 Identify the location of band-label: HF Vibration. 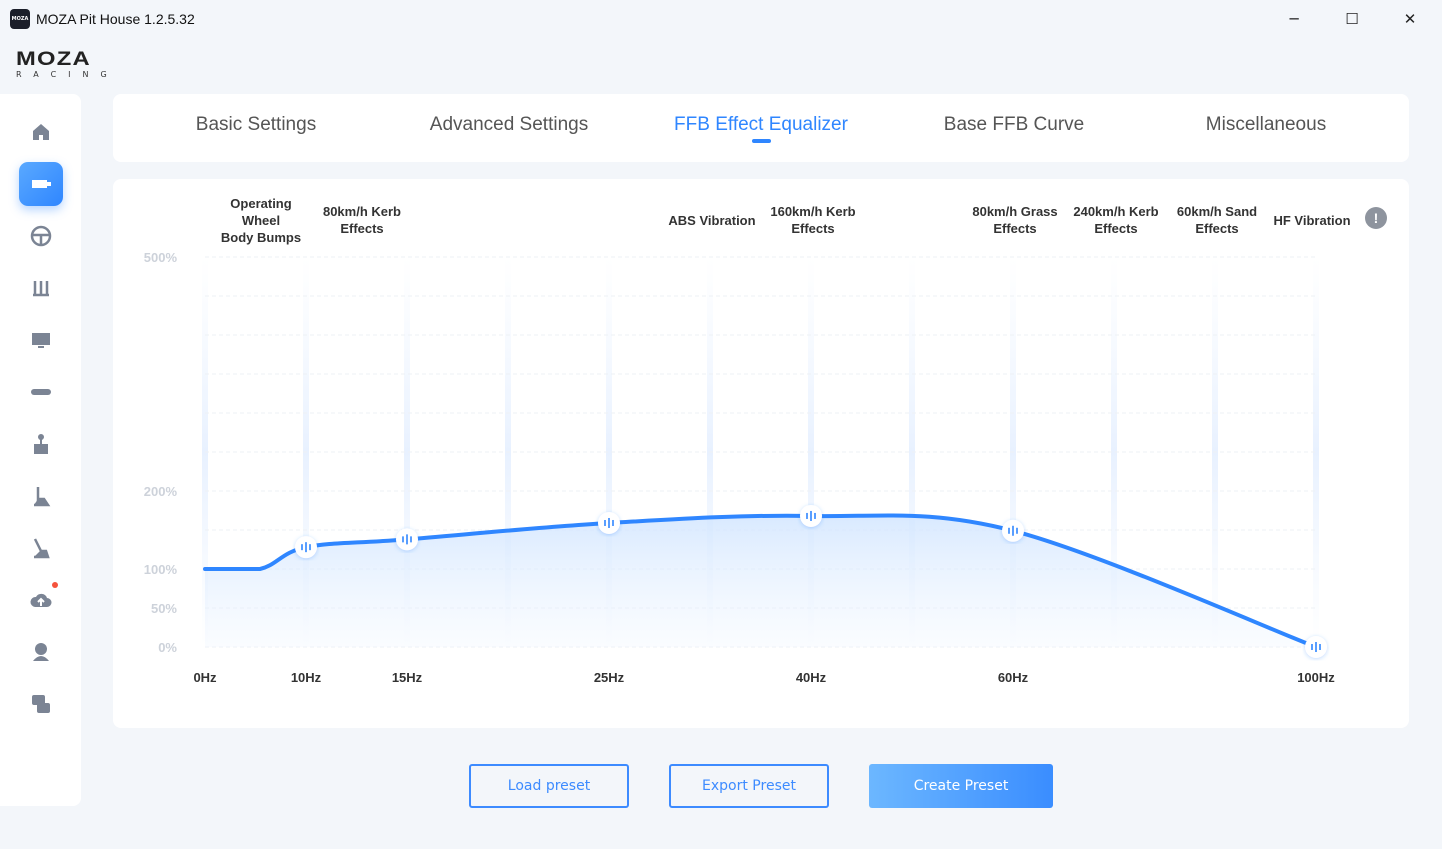
(1311, 220).